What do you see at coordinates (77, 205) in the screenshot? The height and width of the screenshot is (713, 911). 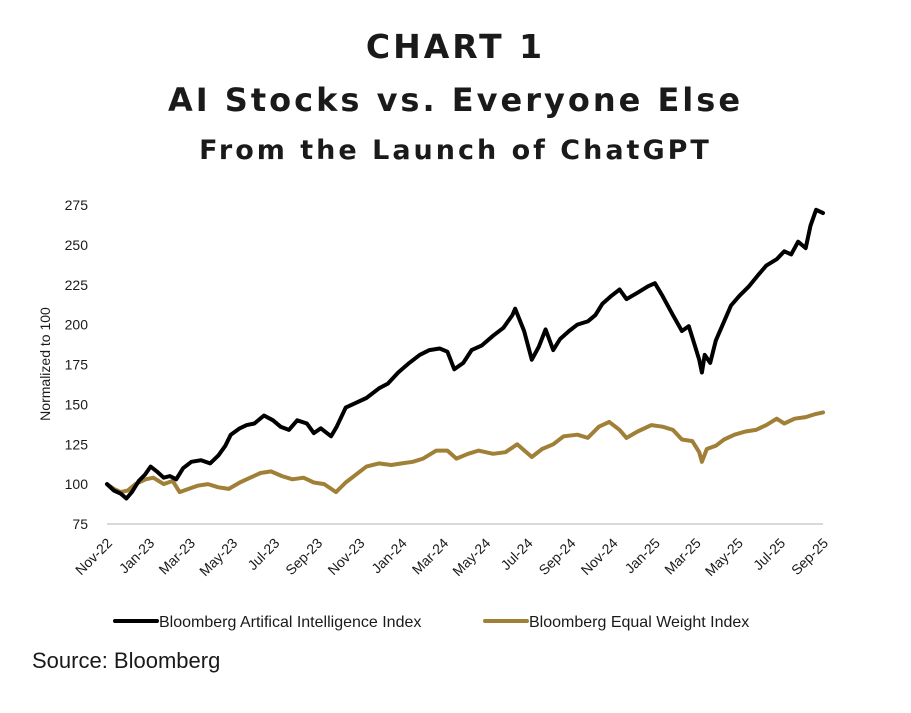 I see `y-tick-label: 275` at bounding box center [77, 205].